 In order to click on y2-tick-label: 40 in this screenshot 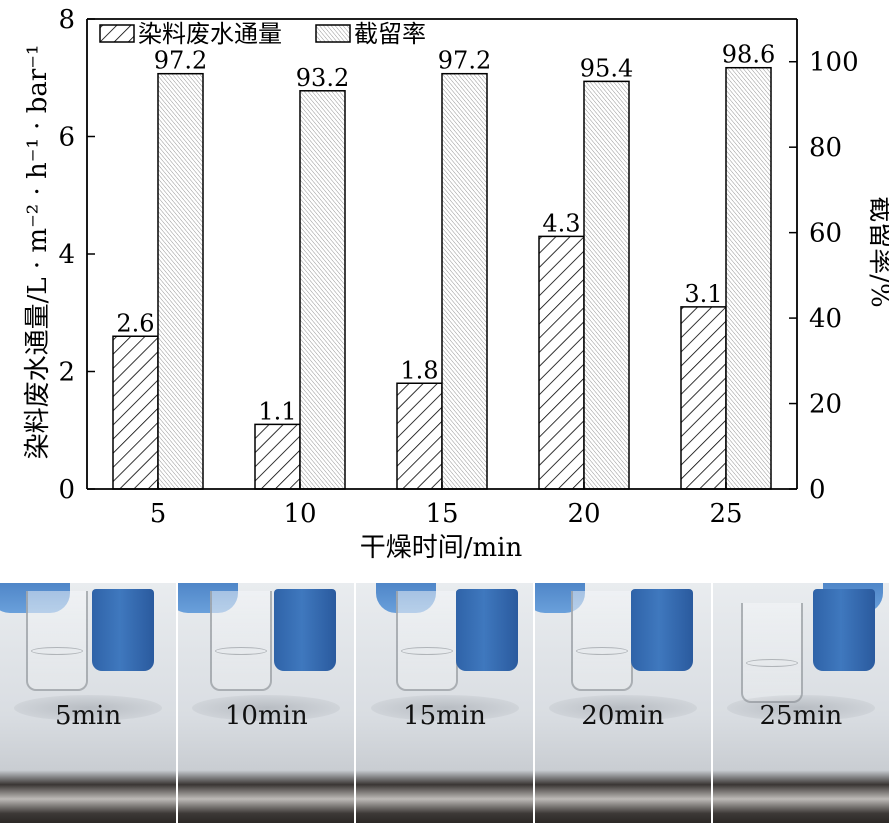, I will do `click(825, 319)`.